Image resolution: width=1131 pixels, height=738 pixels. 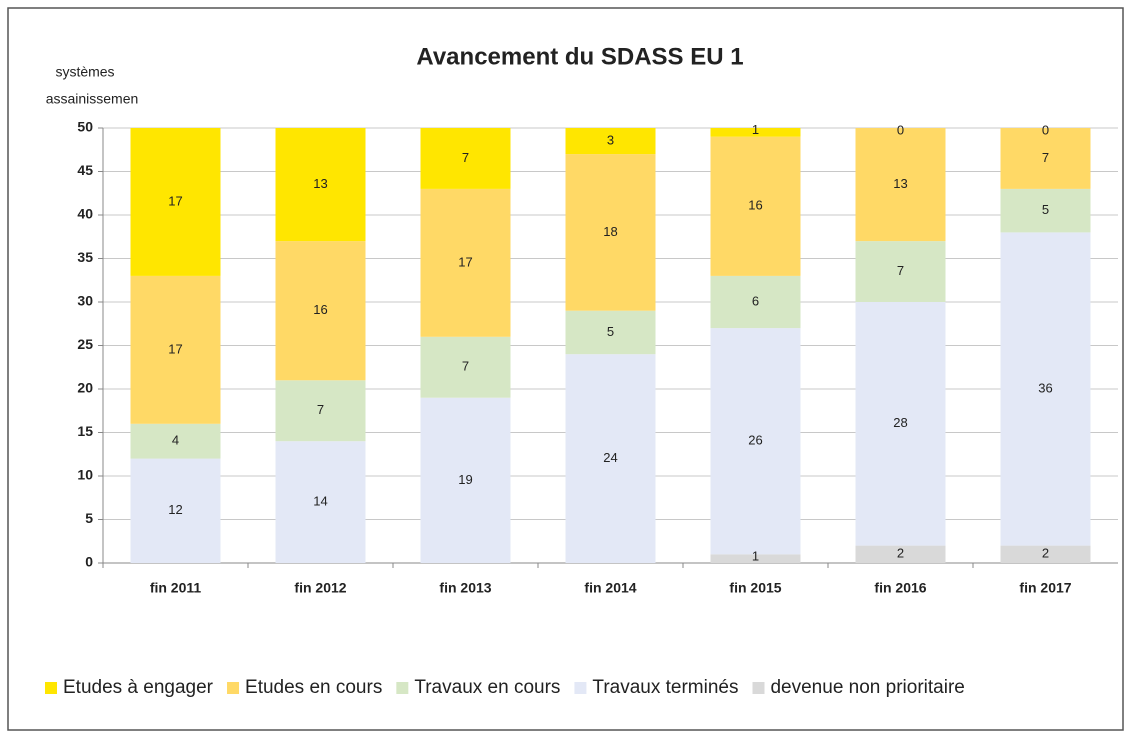 I want to click on chart-title: Avancement du SDASS EU 1, so click(x=579, y=56).